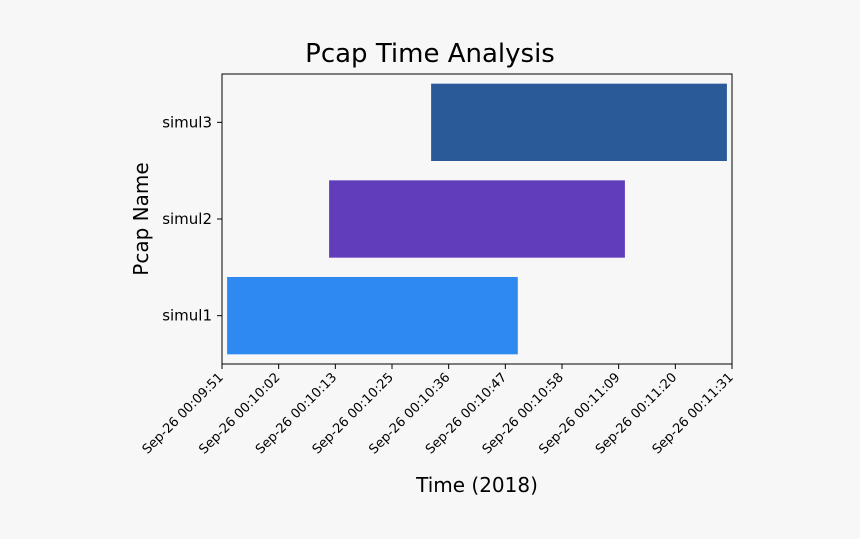  Describe the element at coordinates (187, 316) in the screenshot. I see `y-tick-label: simul1` at that location.